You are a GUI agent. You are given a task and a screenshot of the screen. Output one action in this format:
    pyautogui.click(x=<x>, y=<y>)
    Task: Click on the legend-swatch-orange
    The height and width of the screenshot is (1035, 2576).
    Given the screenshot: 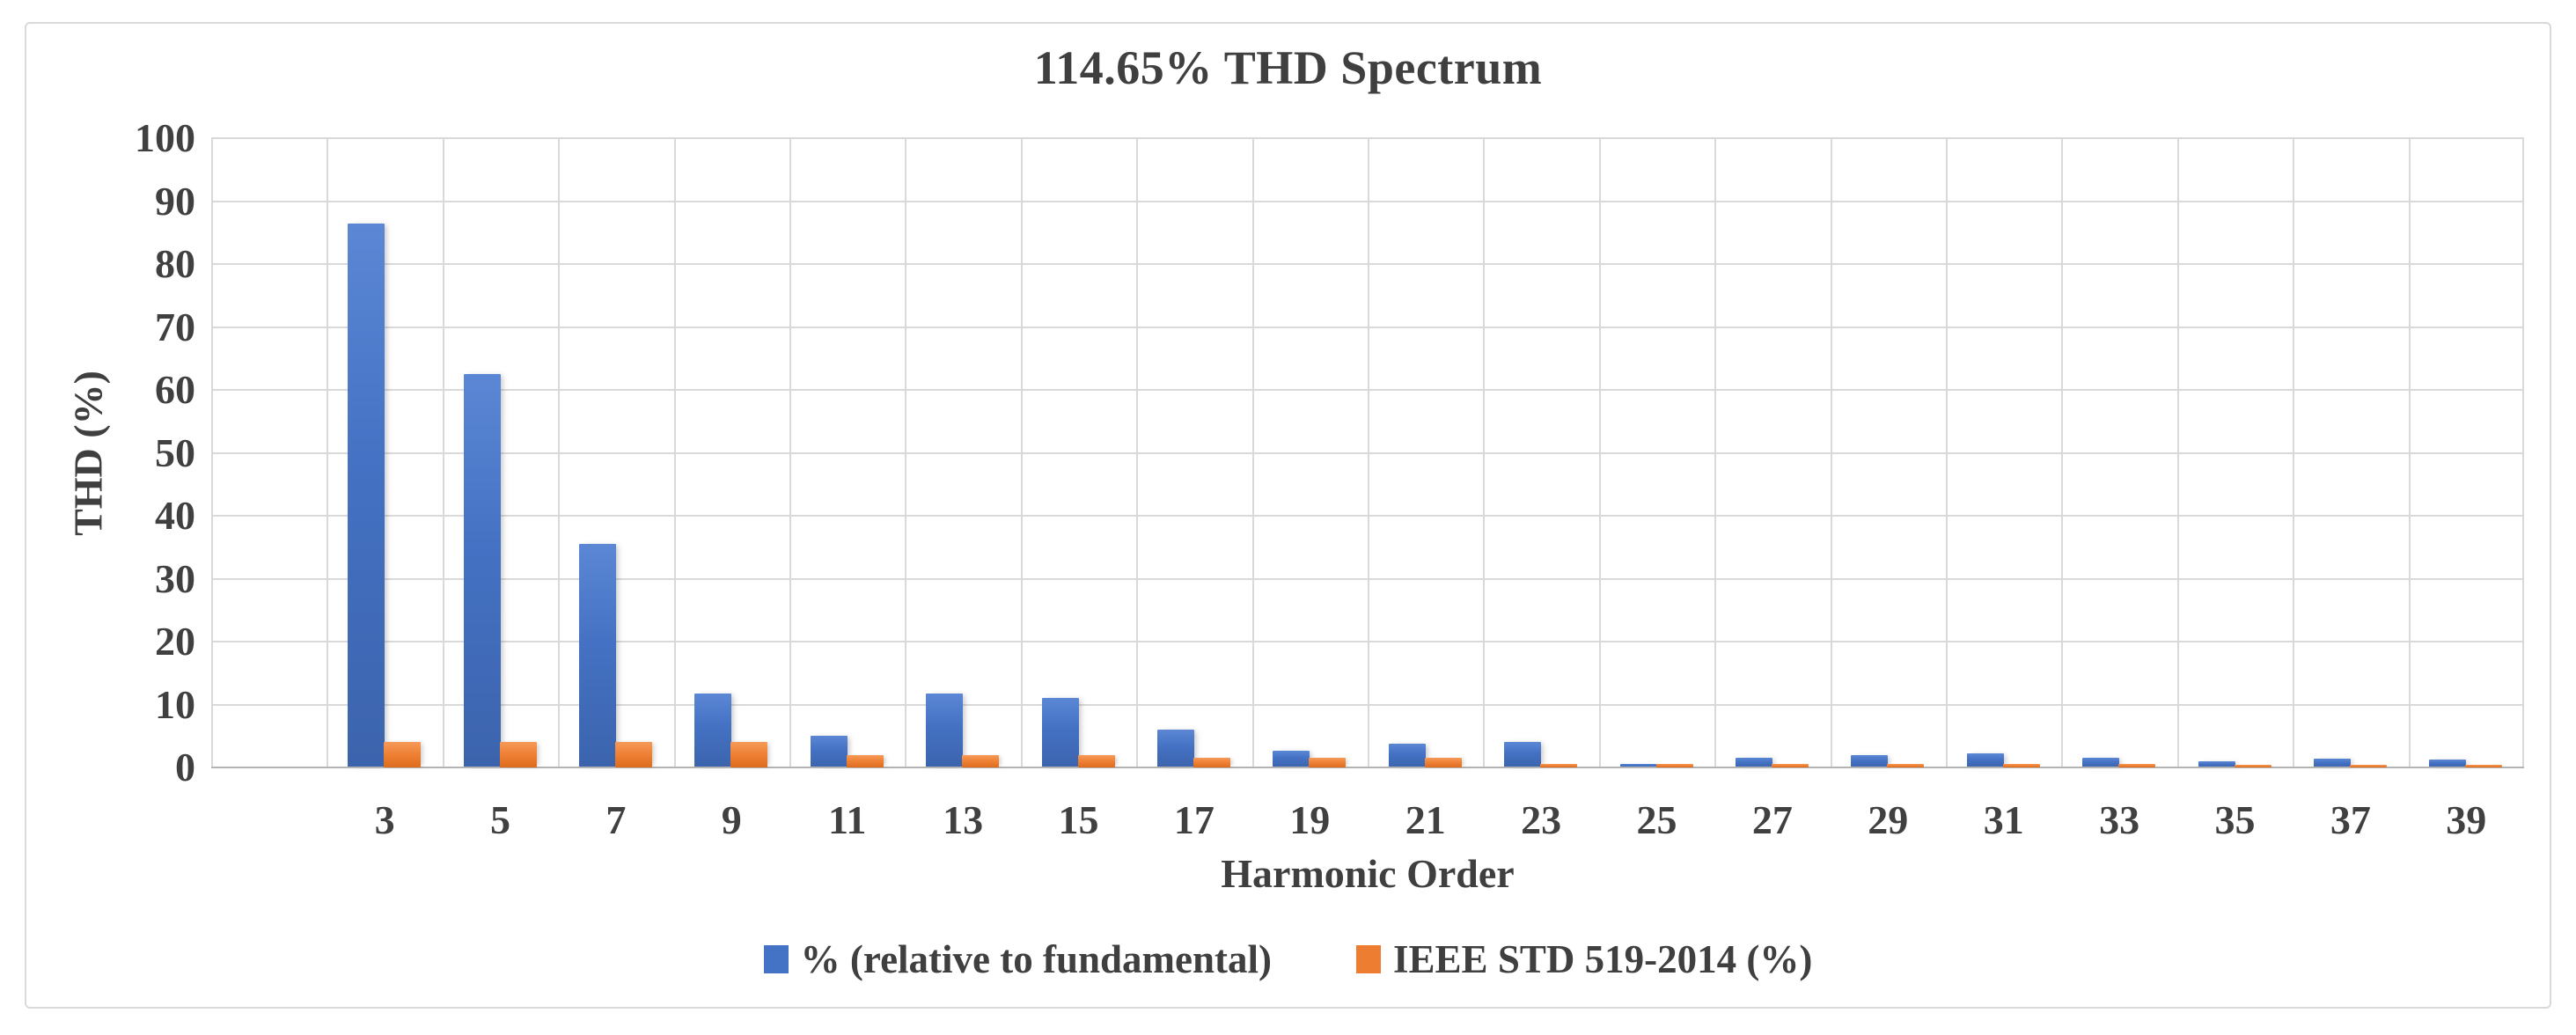 What is the action you would take?
    pyautogui.click(x=1369, y=959)
    